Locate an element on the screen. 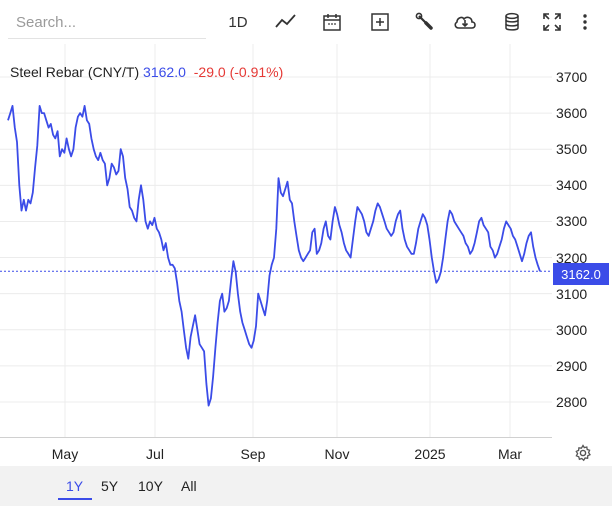  wrench-icon is located at coordinates (425, 22).